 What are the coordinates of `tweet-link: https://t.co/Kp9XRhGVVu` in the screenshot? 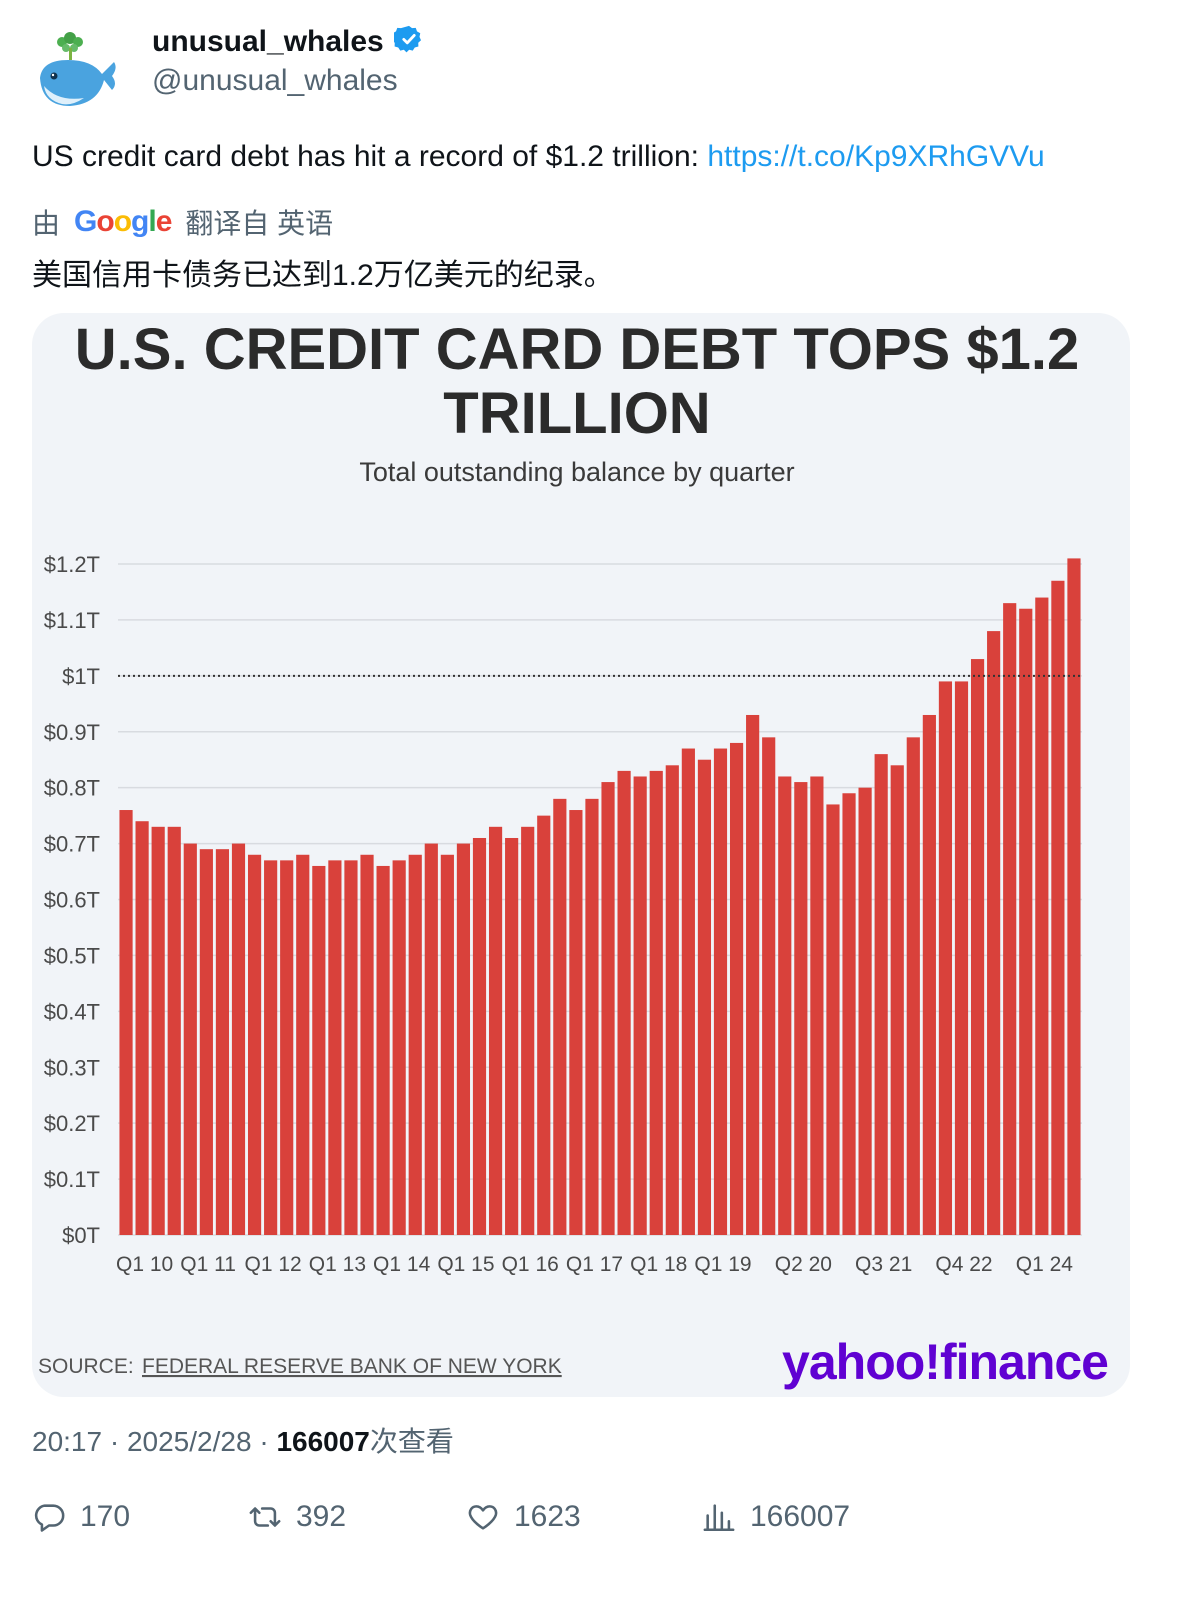 It's located at (876, 156).